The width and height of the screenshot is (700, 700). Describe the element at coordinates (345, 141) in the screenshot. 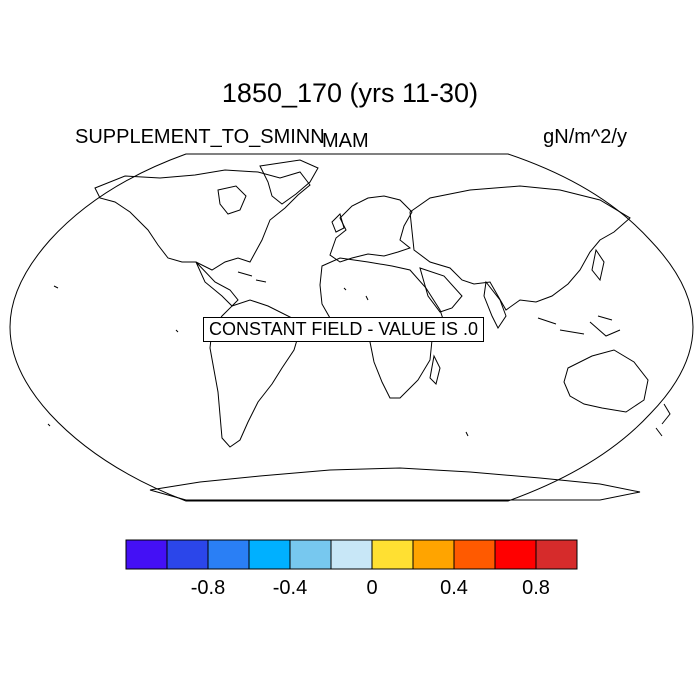

I see `season-label: MAM` at that location.